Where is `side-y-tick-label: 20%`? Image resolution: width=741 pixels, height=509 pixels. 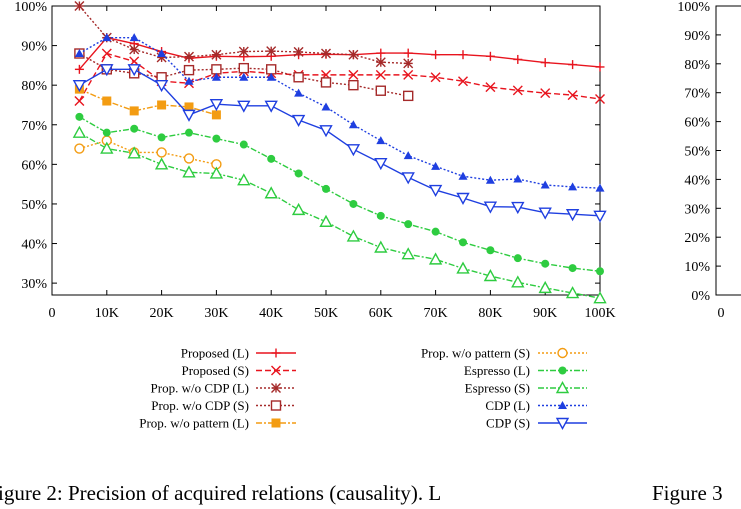
side-y-tick-label: 20% is located at coordinates (697, 238).